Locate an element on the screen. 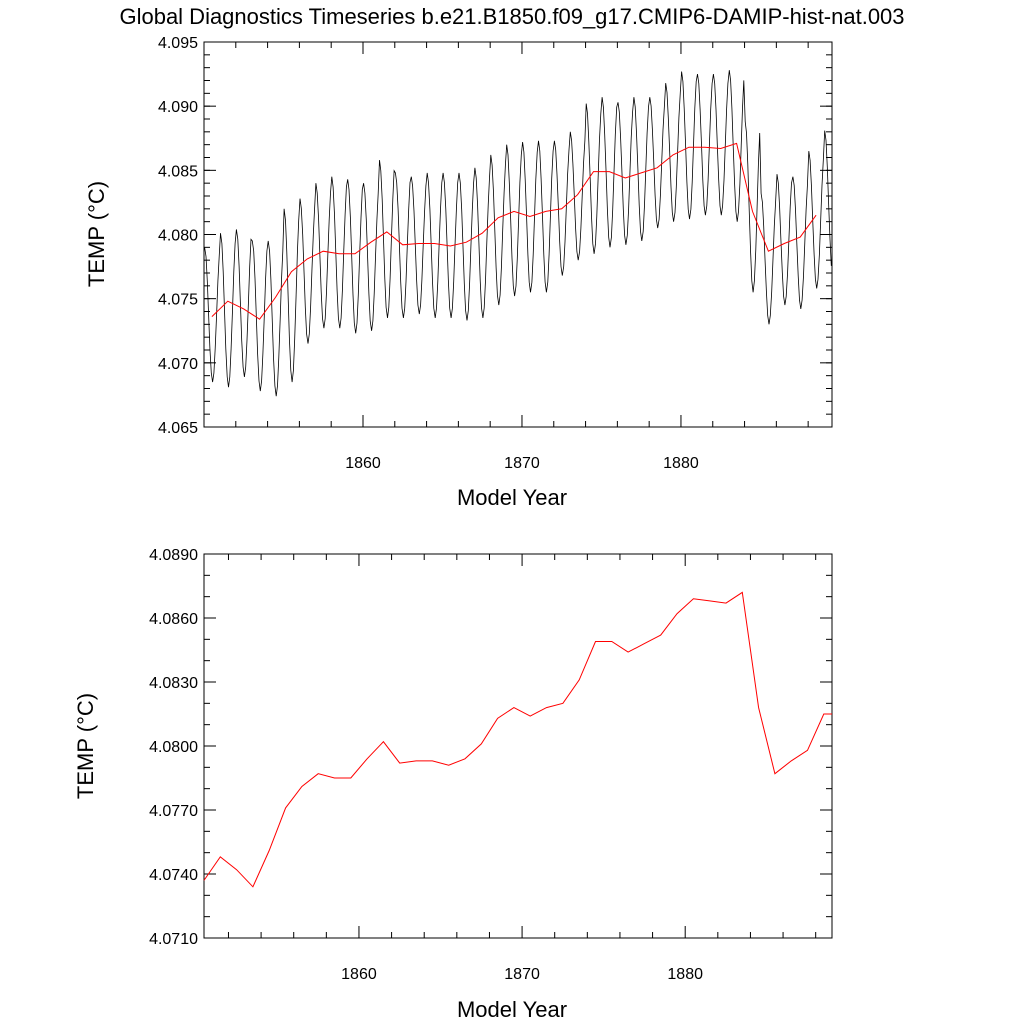 The image size is (1024, 1024). top-x-tick-label: 1870 is located at coordinates (522, 463).